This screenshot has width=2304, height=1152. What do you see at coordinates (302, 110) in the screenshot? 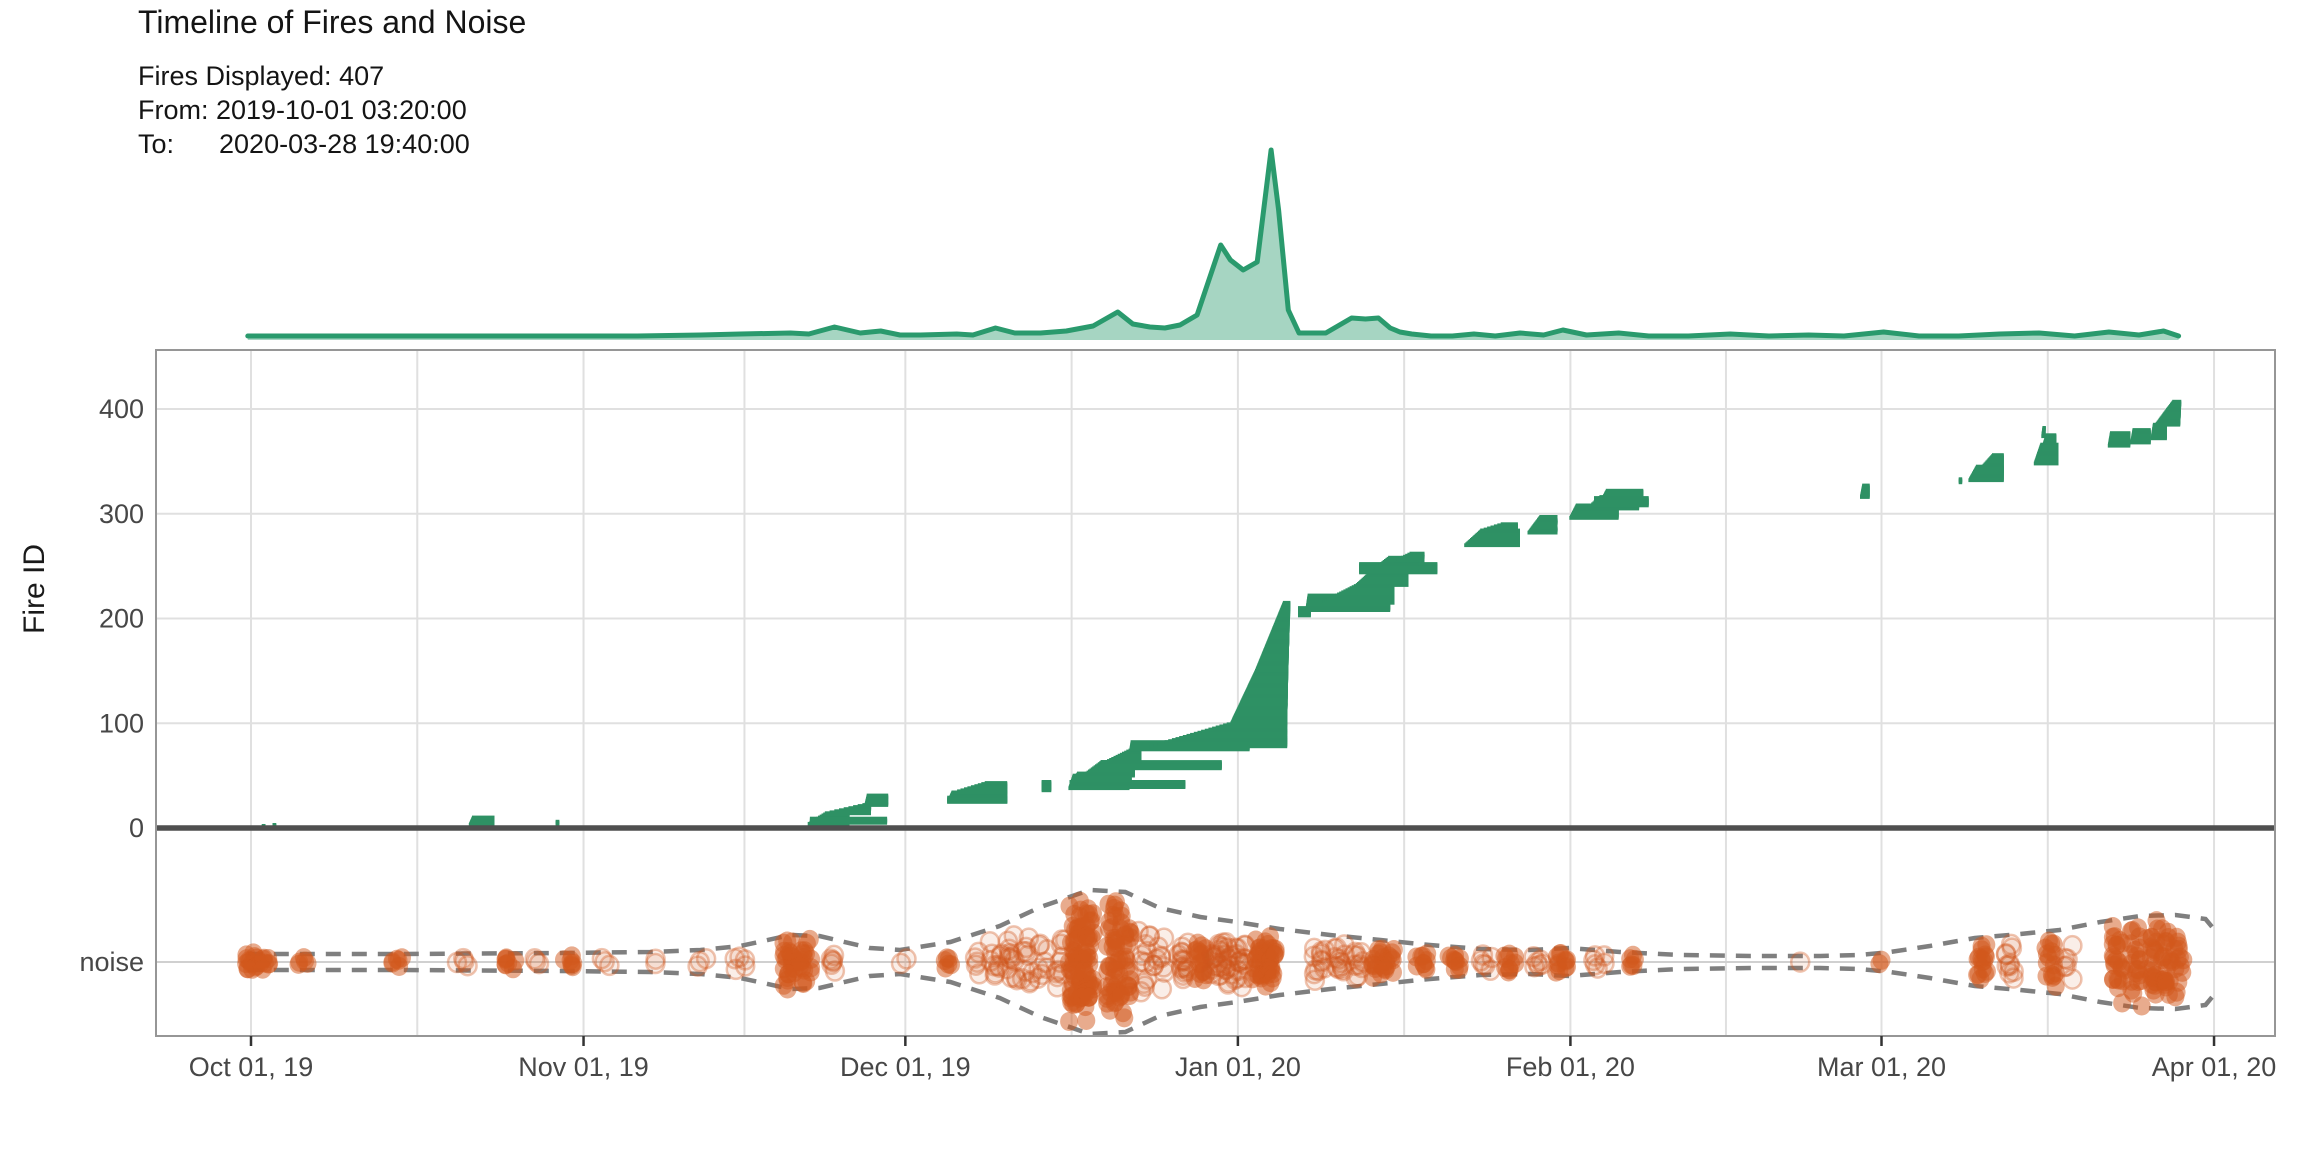
I see `subtitle-from: From: 2019-10-01 03:20:00` at bounding box center [302, 110].